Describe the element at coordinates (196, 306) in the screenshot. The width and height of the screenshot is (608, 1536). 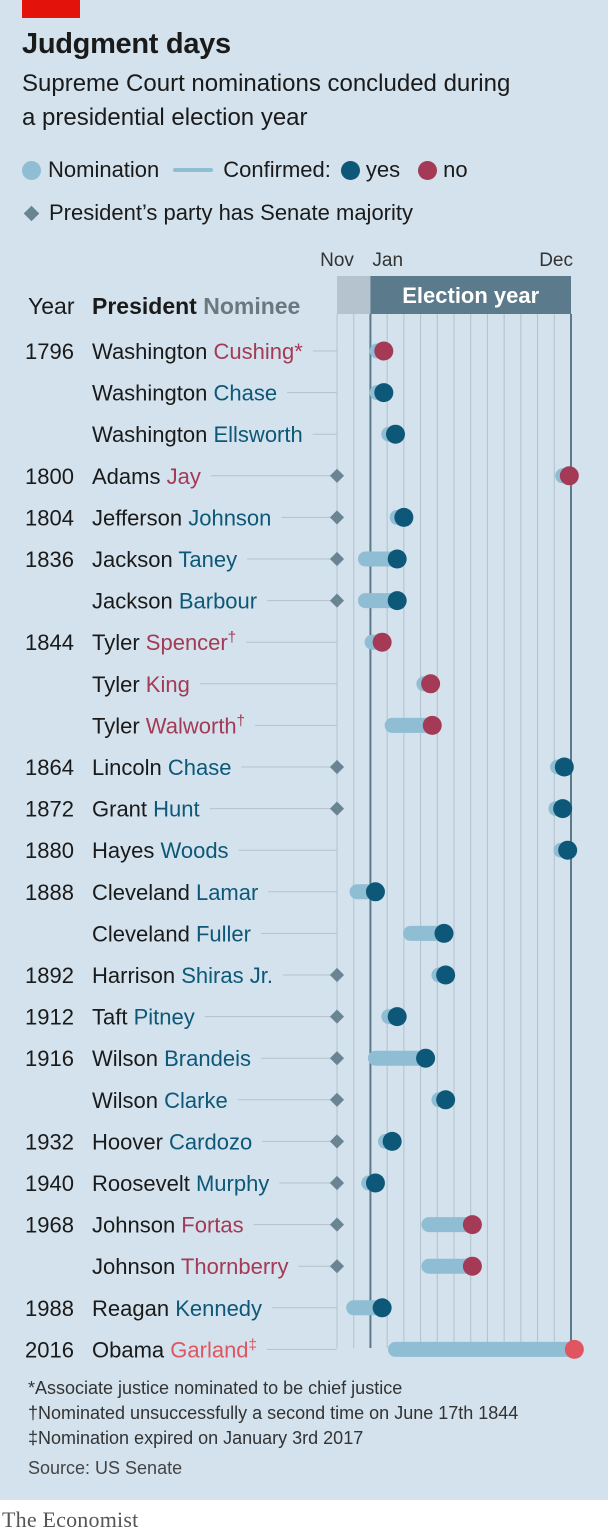
I see `column-header-president-nominee: President Nominee` at that location.